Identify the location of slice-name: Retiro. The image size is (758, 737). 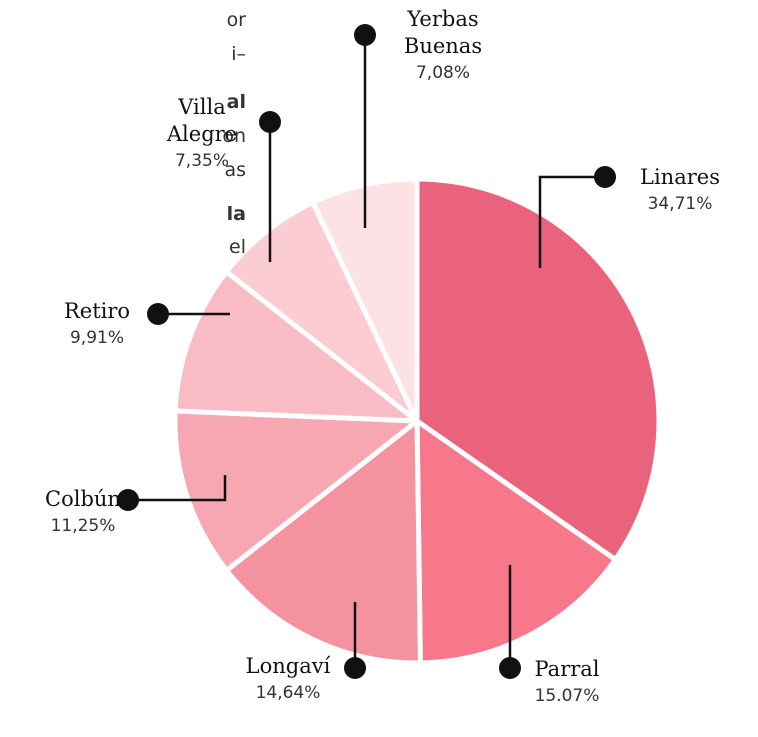
(97, 311).